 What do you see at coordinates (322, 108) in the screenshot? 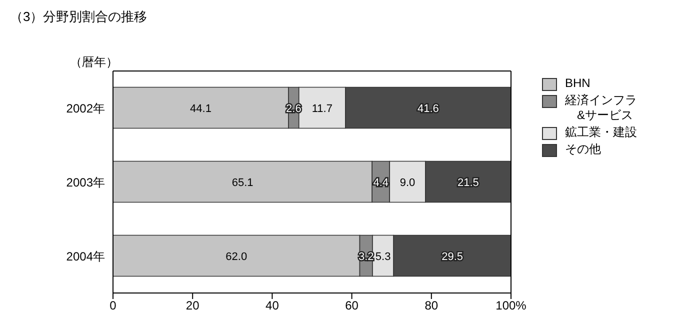
I see `data-label: 11.7` at bounding box center [322, 108].